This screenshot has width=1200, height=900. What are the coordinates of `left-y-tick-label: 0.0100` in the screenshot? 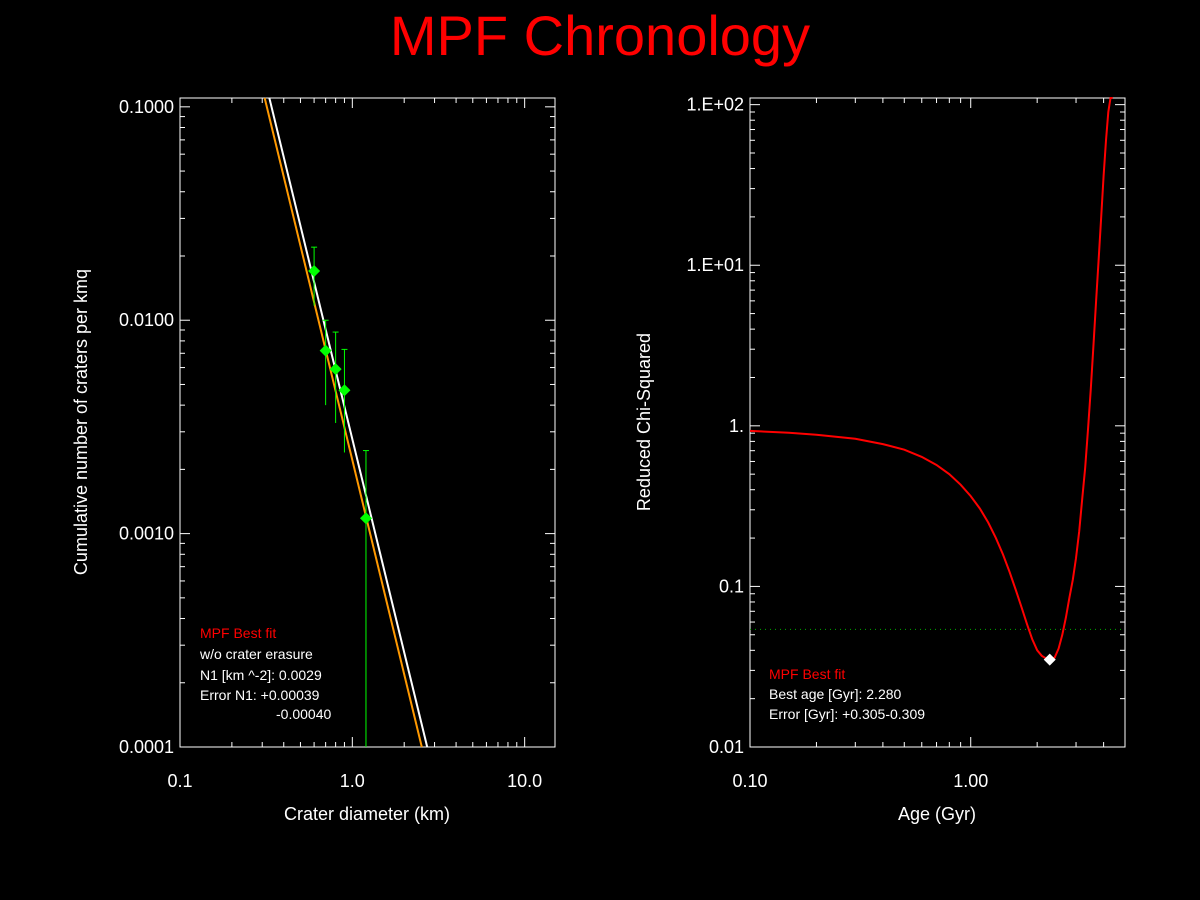 It's located at (146, 320).